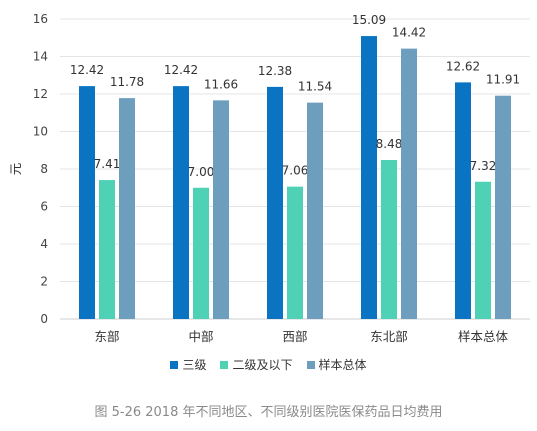 The height and width of the screenshot is (431, 537). What do you see at coordinates (221, 84) in the screenshot?
I see `data-label: 11.66` at bounding box center [221, 84].